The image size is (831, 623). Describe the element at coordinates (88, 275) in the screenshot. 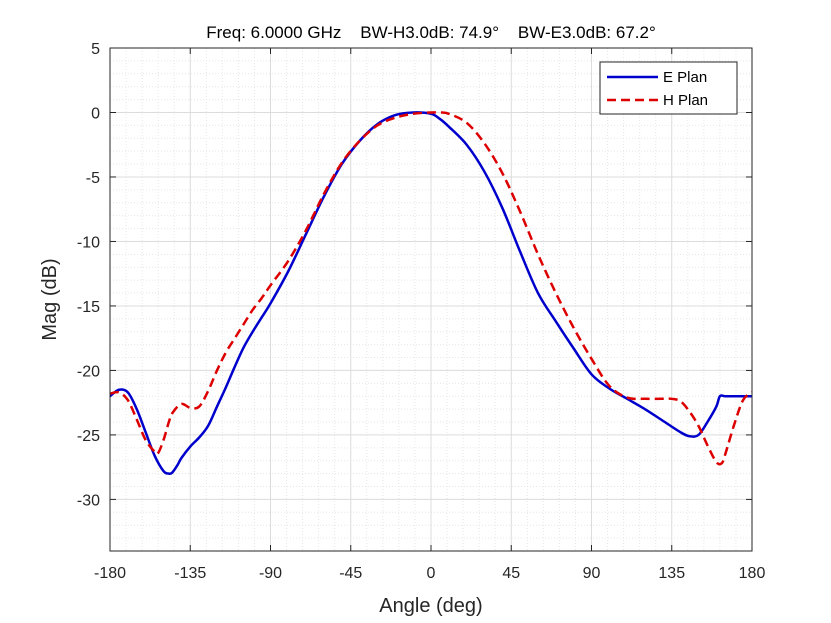

I see `y-tick-labels: 5 0 -5 -10 -15 -20 -25 -30` at that location.